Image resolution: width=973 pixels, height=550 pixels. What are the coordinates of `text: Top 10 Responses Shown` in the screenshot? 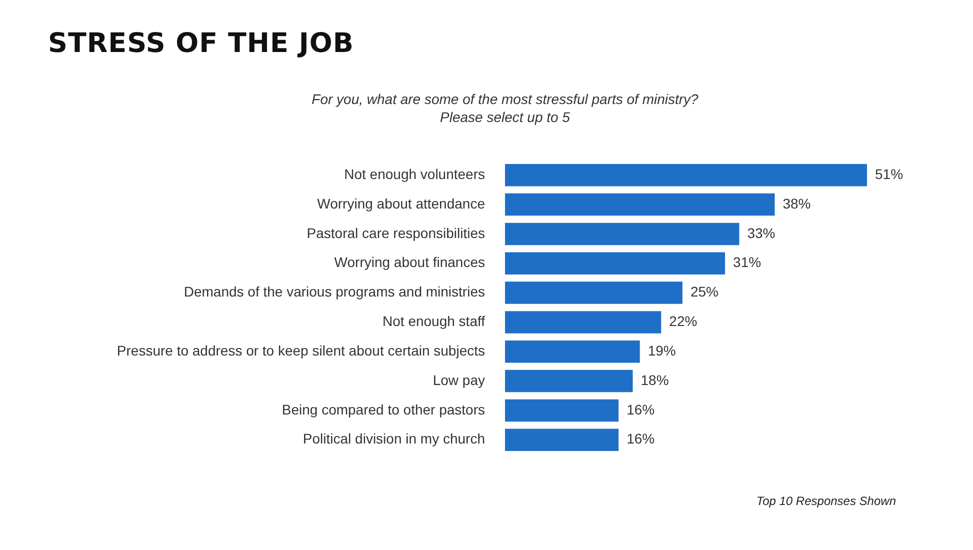 It's located at (825, 501).